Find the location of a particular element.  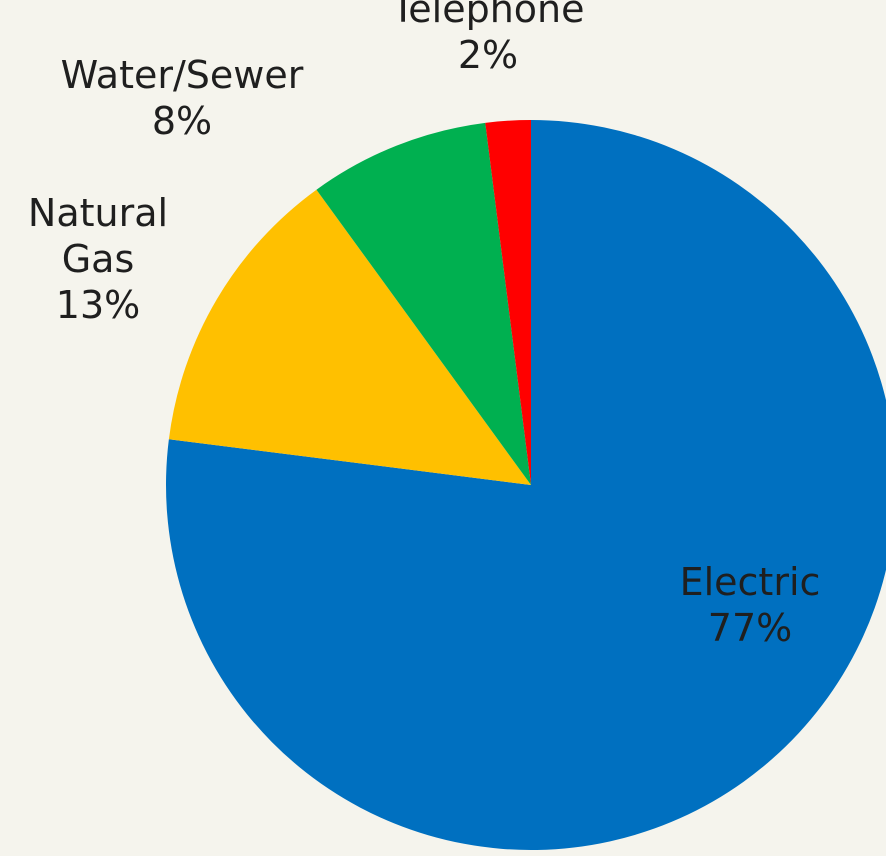

pie-slice-telephone is located at coordinates (508, 302).